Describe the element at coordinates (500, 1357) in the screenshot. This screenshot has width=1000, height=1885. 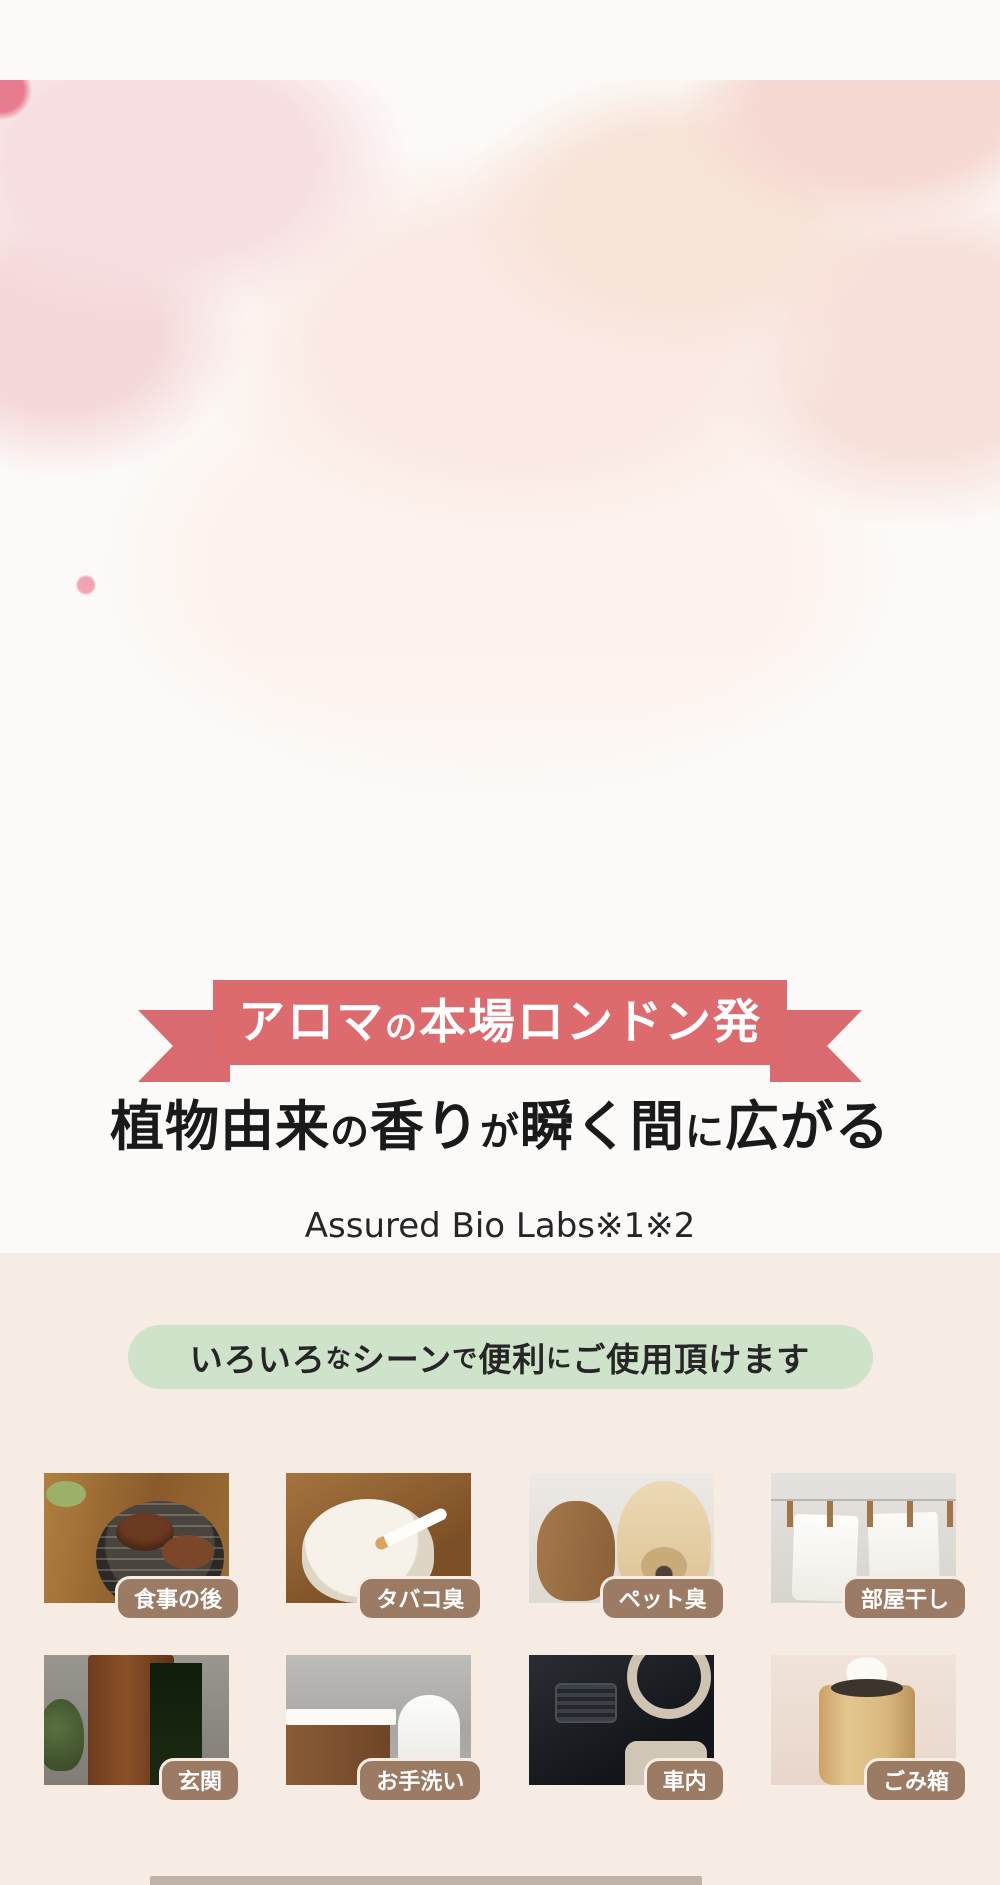
I see `scenes-heading-banner: いろいろなシーンで便利にご使用頂けます` at that location.